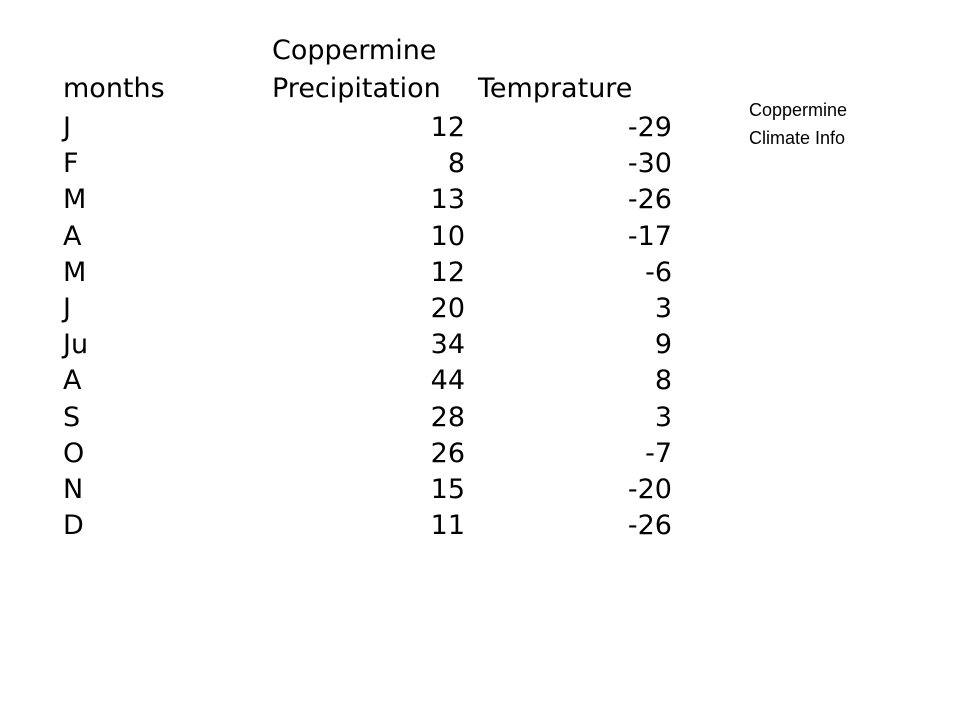 This screenshot has height=720, width=960. Describe the element at coordinates (447, 200) in the screenshot. I see `value-cell: 13` at that location.